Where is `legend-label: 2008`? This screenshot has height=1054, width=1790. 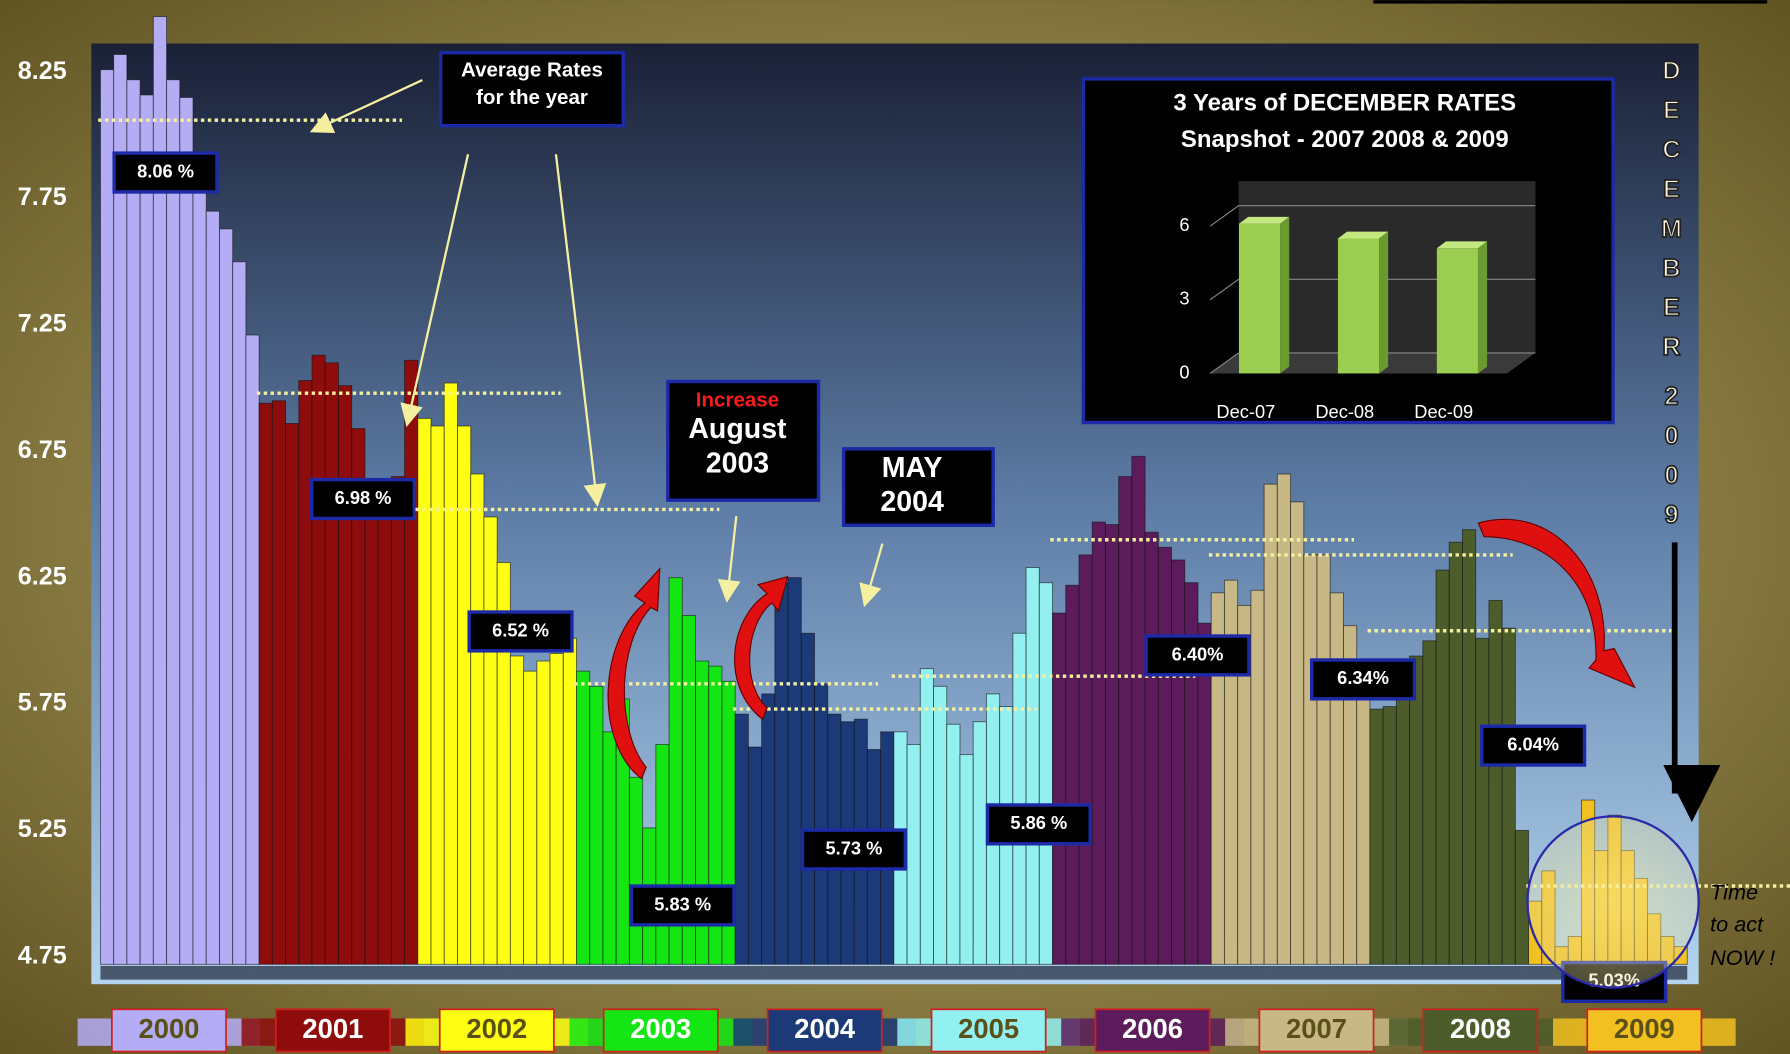
legend-label: 2008 is located at coordinates (1480, 1028).